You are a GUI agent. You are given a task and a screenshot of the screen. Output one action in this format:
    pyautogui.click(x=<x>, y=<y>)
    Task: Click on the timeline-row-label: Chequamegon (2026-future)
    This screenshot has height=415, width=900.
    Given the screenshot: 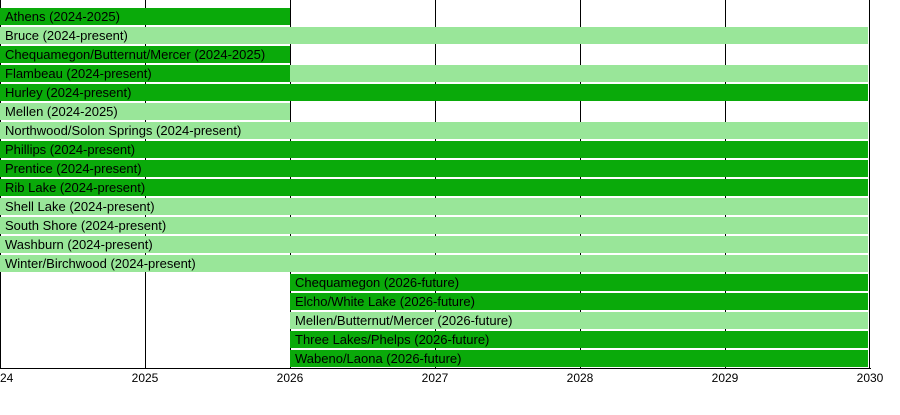 What is the action you would take?
    pyautogui.click(x=377, y=282)
    